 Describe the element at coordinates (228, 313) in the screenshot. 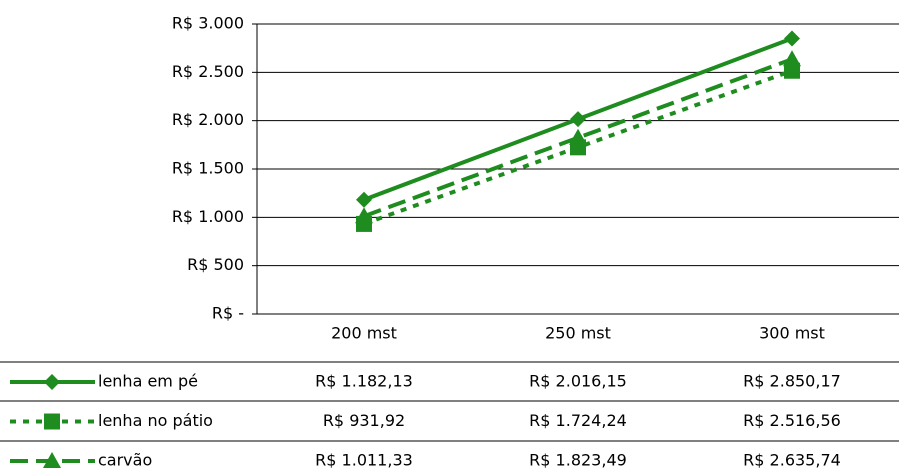

I see `y-tick-label: R$ -` at that location.